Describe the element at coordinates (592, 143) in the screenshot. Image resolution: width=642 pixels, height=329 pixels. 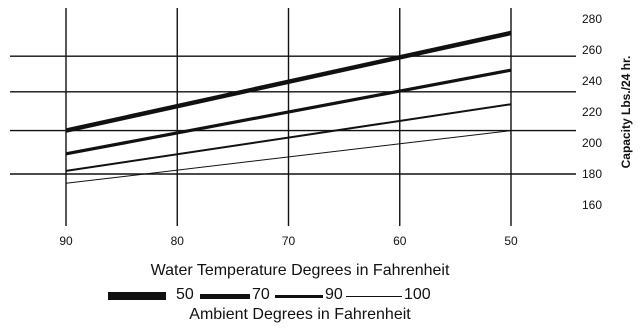
I see `y-tick-label-200: 200` at that location.